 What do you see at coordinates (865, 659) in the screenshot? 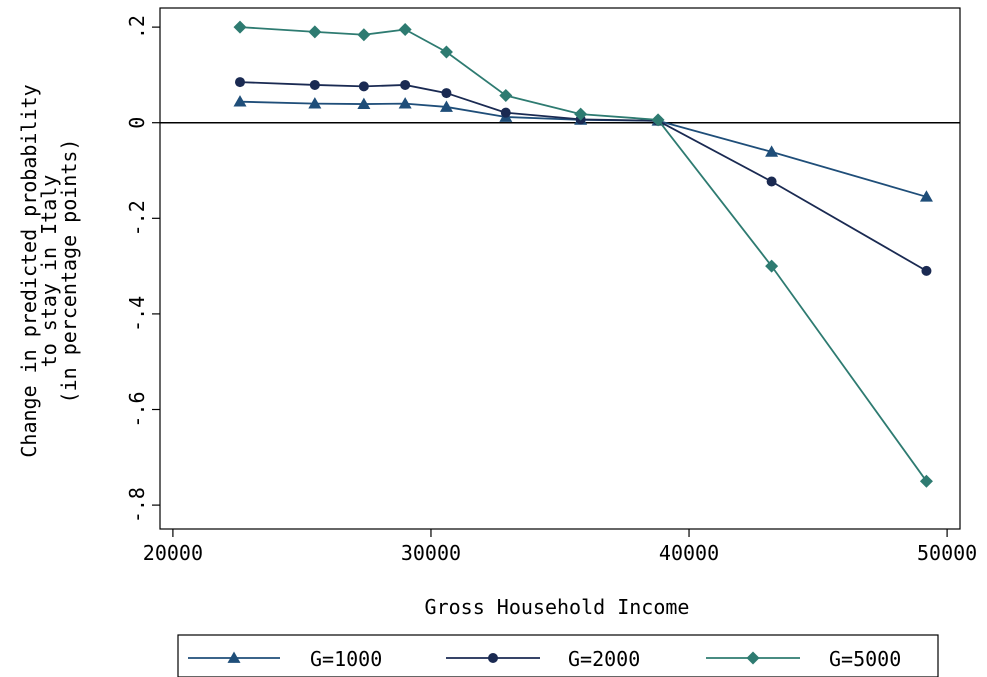
I see `legend-label-g5000: G=5000` at bounding box center [865, 659].